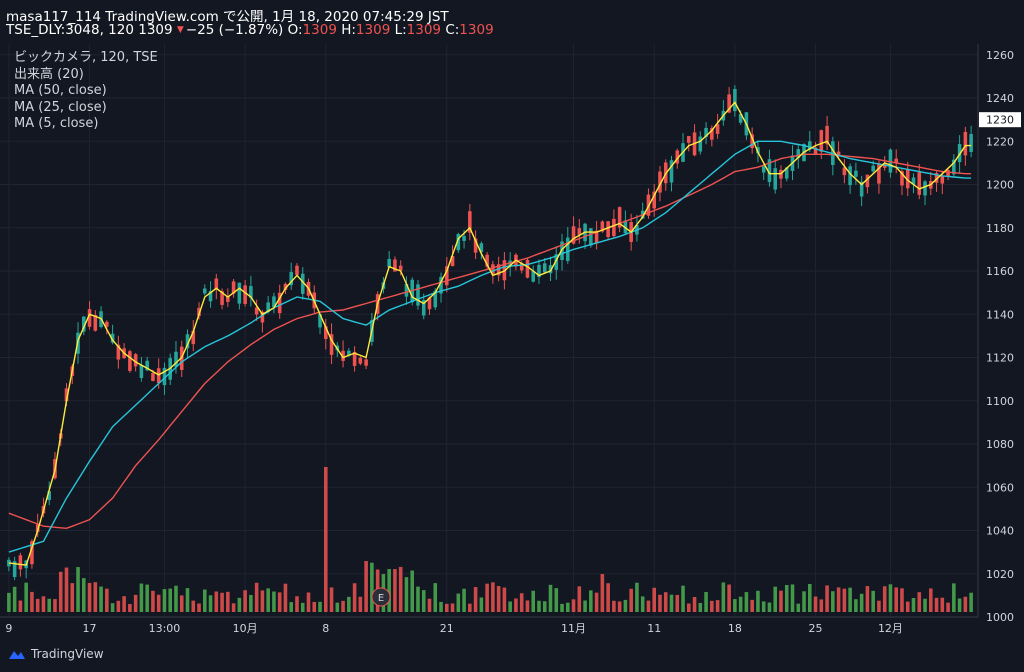 The width and height of the screenshot is (1024, 672). What do you see at coordinates (86, 57) in the screenshot?
I see `legend-symbol: ビックカメラ, 120, TSE` at bounding box center [86, 57].